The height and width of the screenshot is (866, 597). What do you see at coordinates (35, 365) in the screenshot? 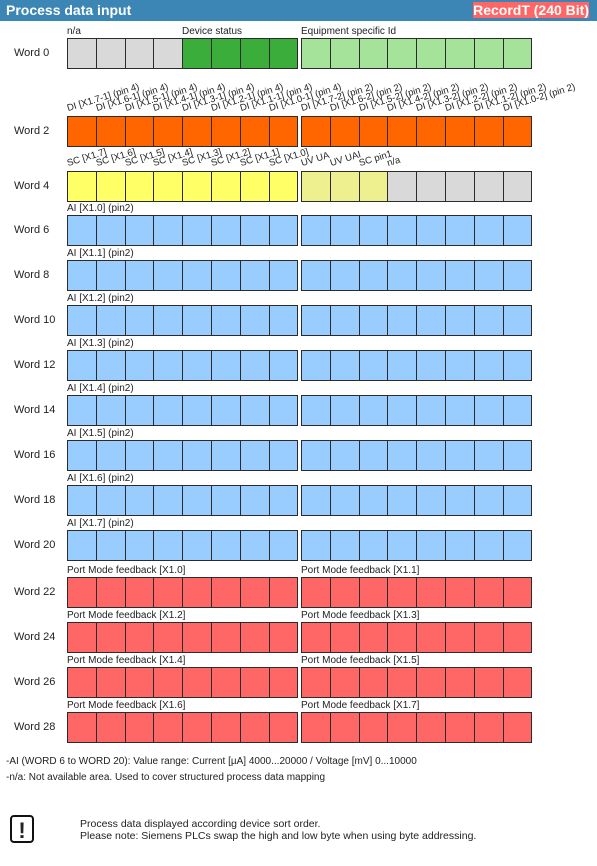
I see `word-label: Word 12` at bounding box center [35, 365].